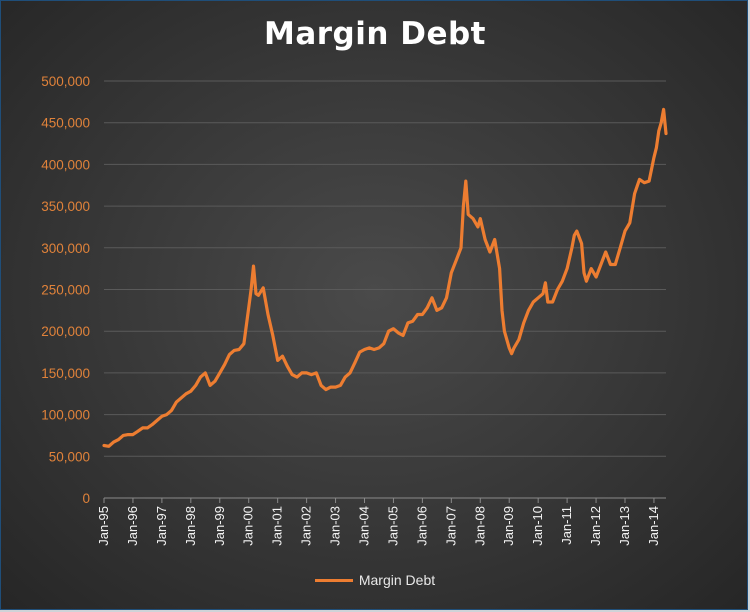 The width and height of the screenshot is (750, 612). What do you see at coordinates (65, 415) in the screenshot?
I see `y-tick-label: 100,000` at bounding box center [65, 415].